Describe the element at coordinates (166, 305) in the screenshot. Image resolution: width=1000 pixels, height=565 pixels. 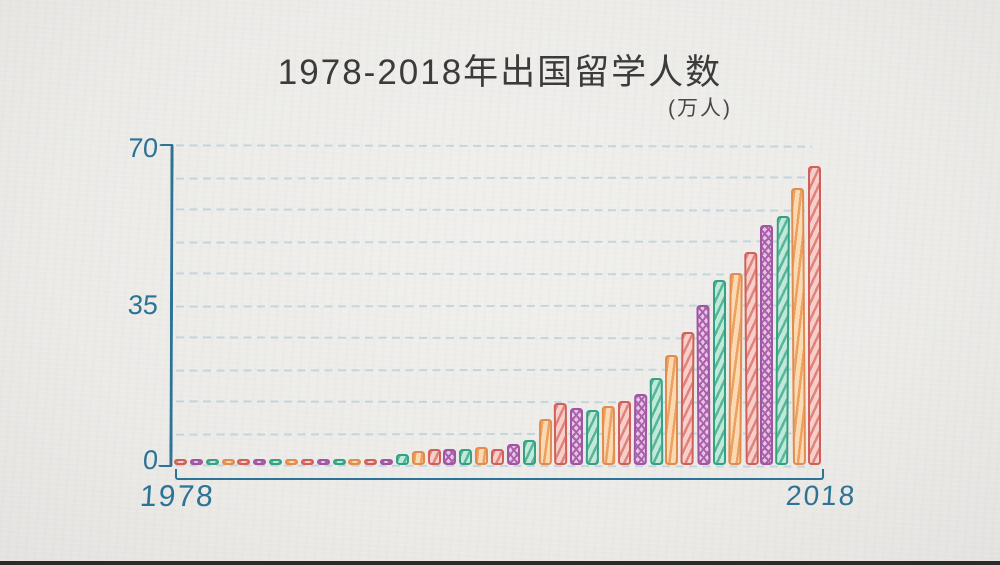
I see `y-axis-line` at that location.